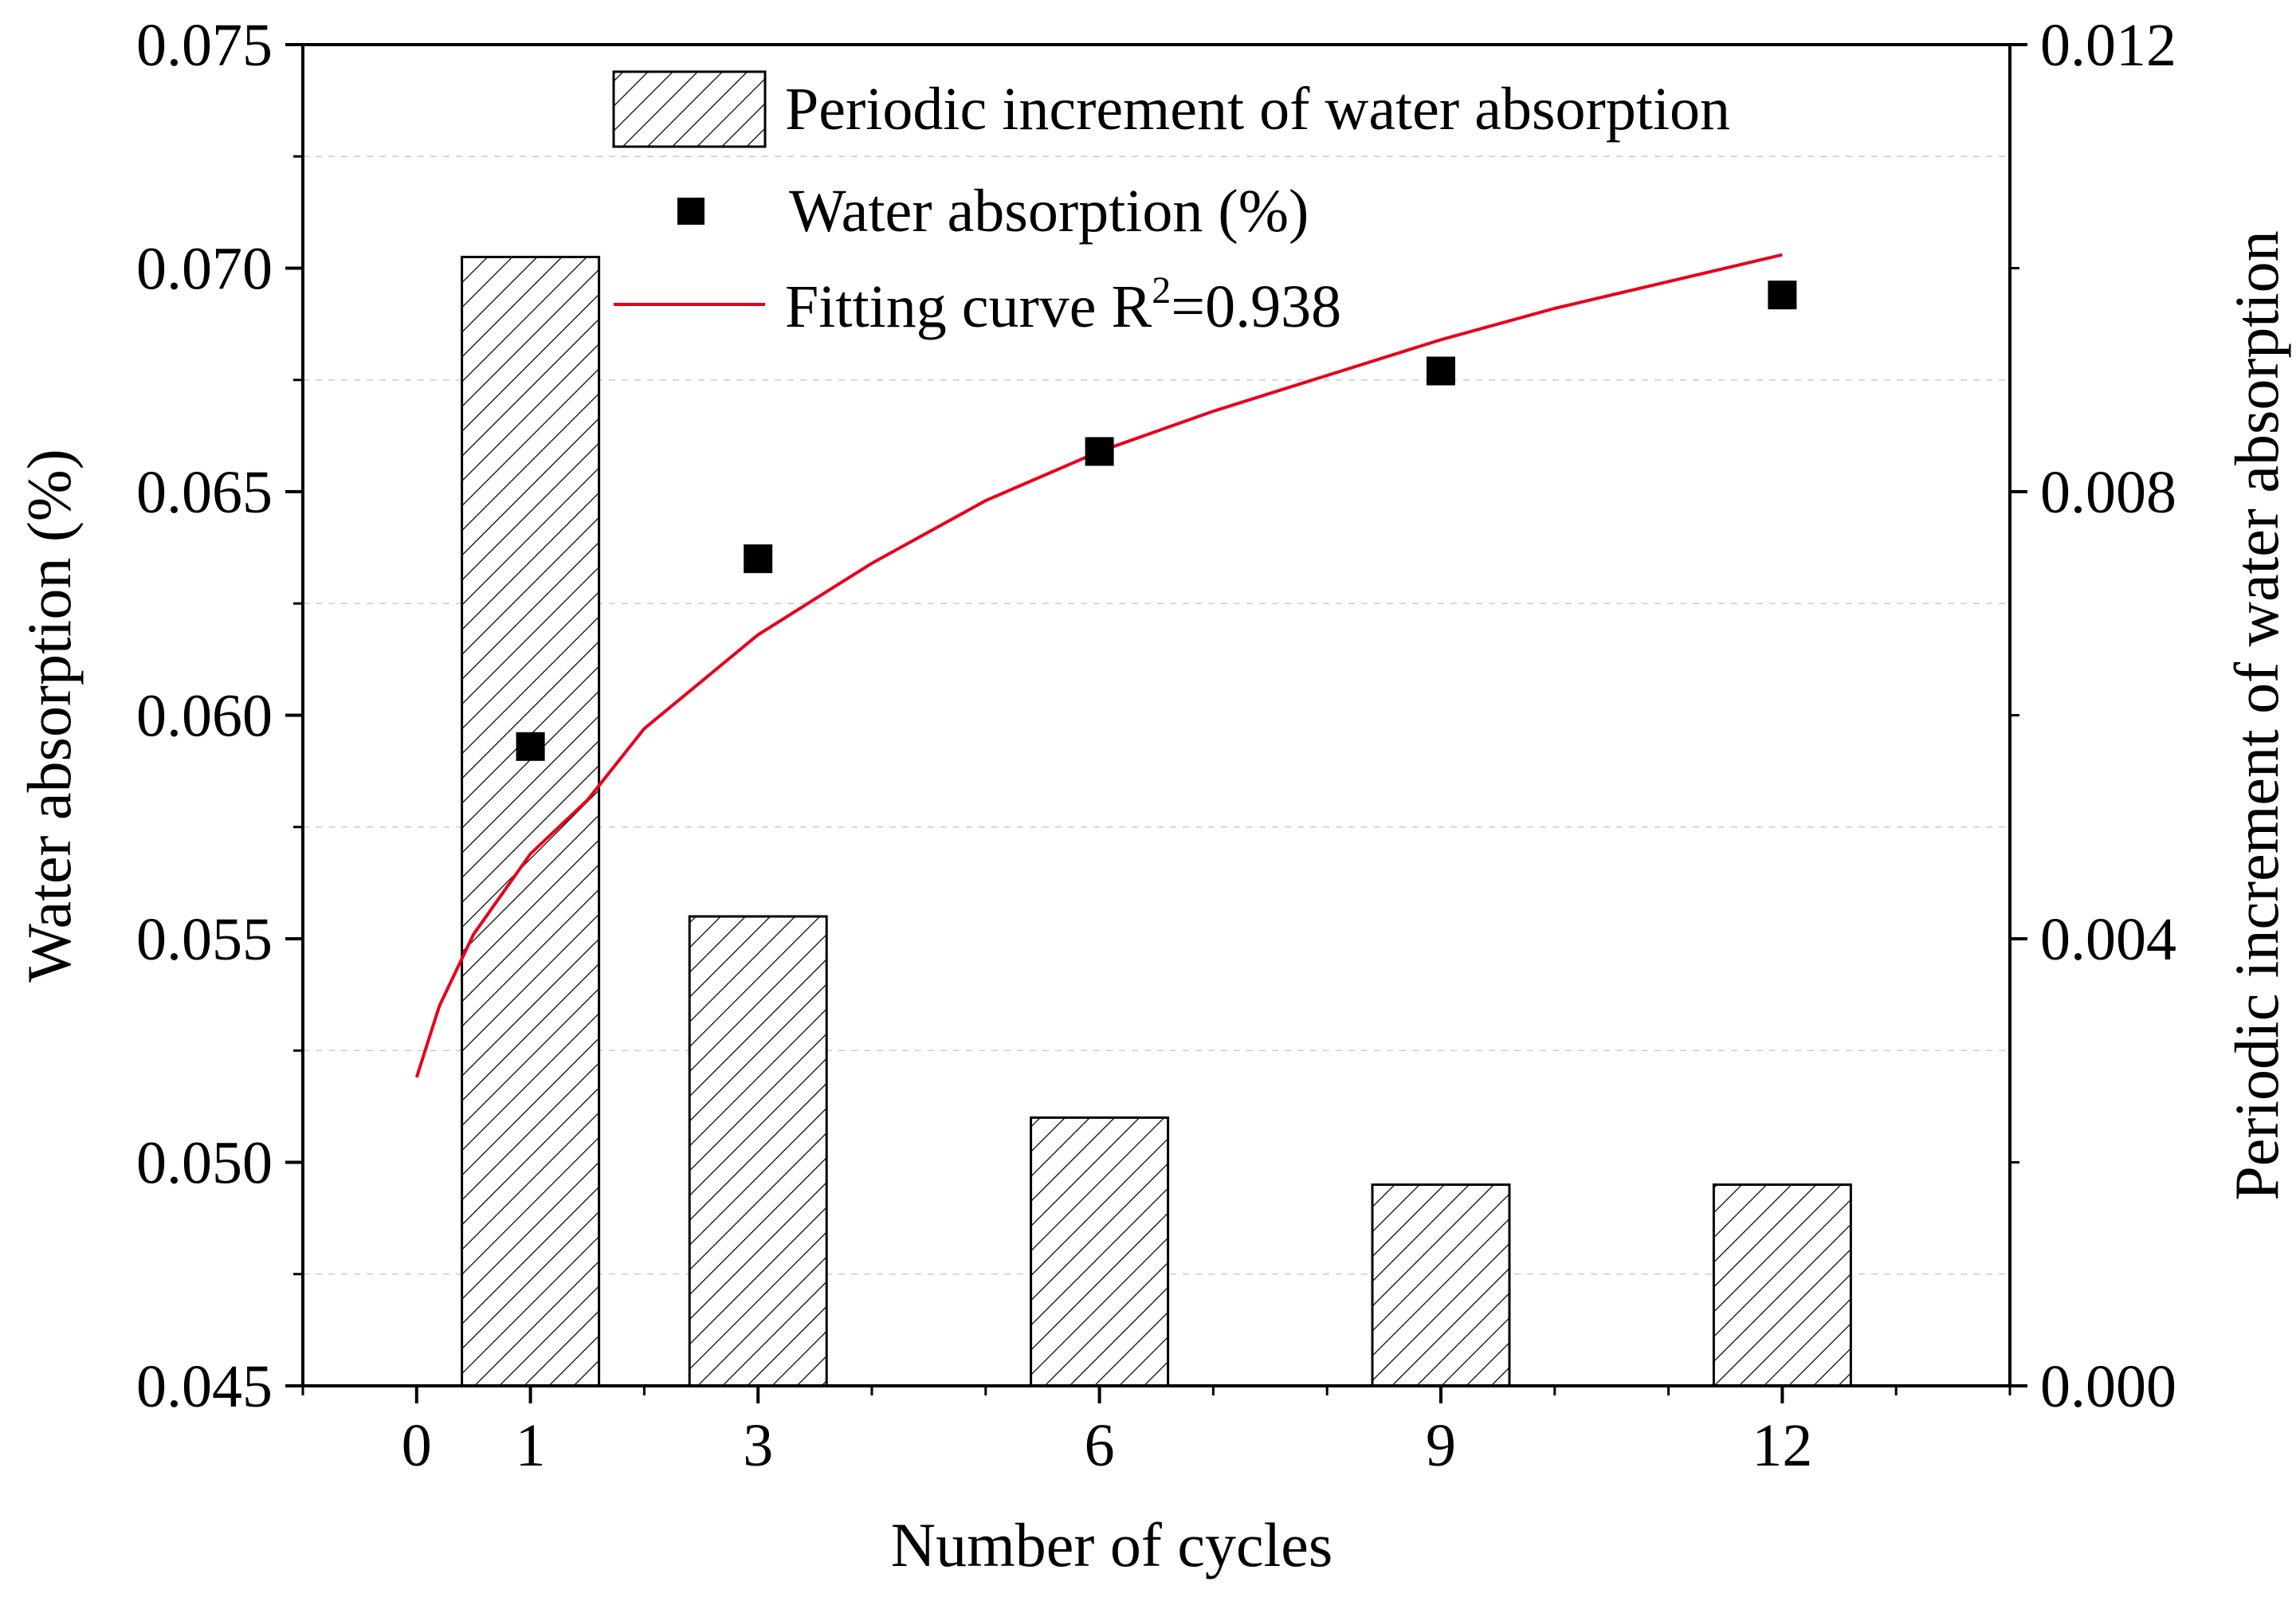  What do you see at coordinates (417, 1446) in the screenshot?
I see `x-tick-label: 0` at bounding box center [417, 1446].